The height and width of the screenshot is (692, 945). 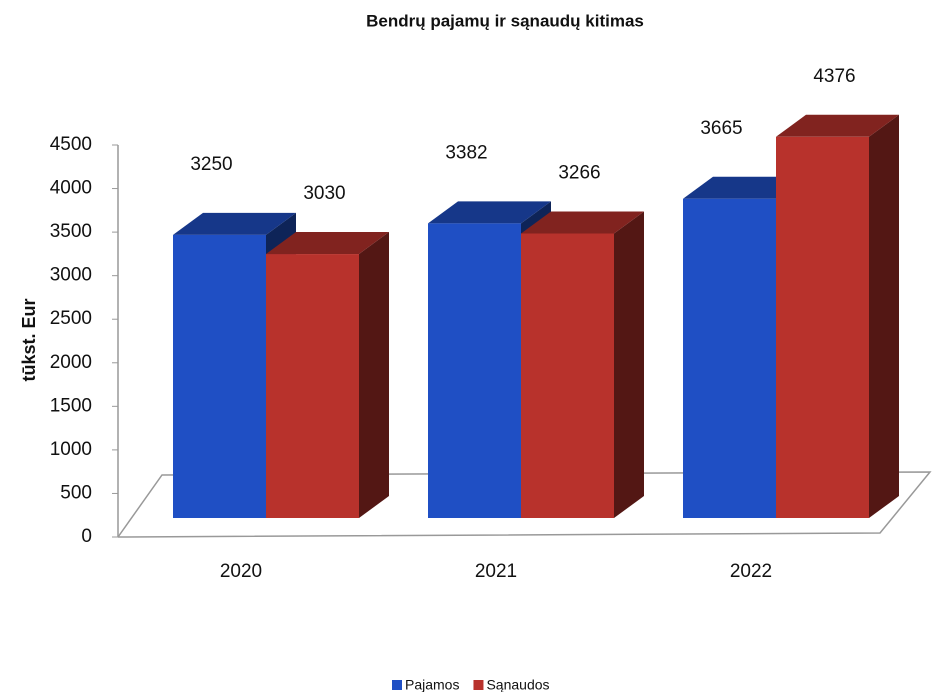 What do you see at coordinates (496, 571) in the screenshot?
I see `x-tick-label: 2021` at bounding box center [496, 571].